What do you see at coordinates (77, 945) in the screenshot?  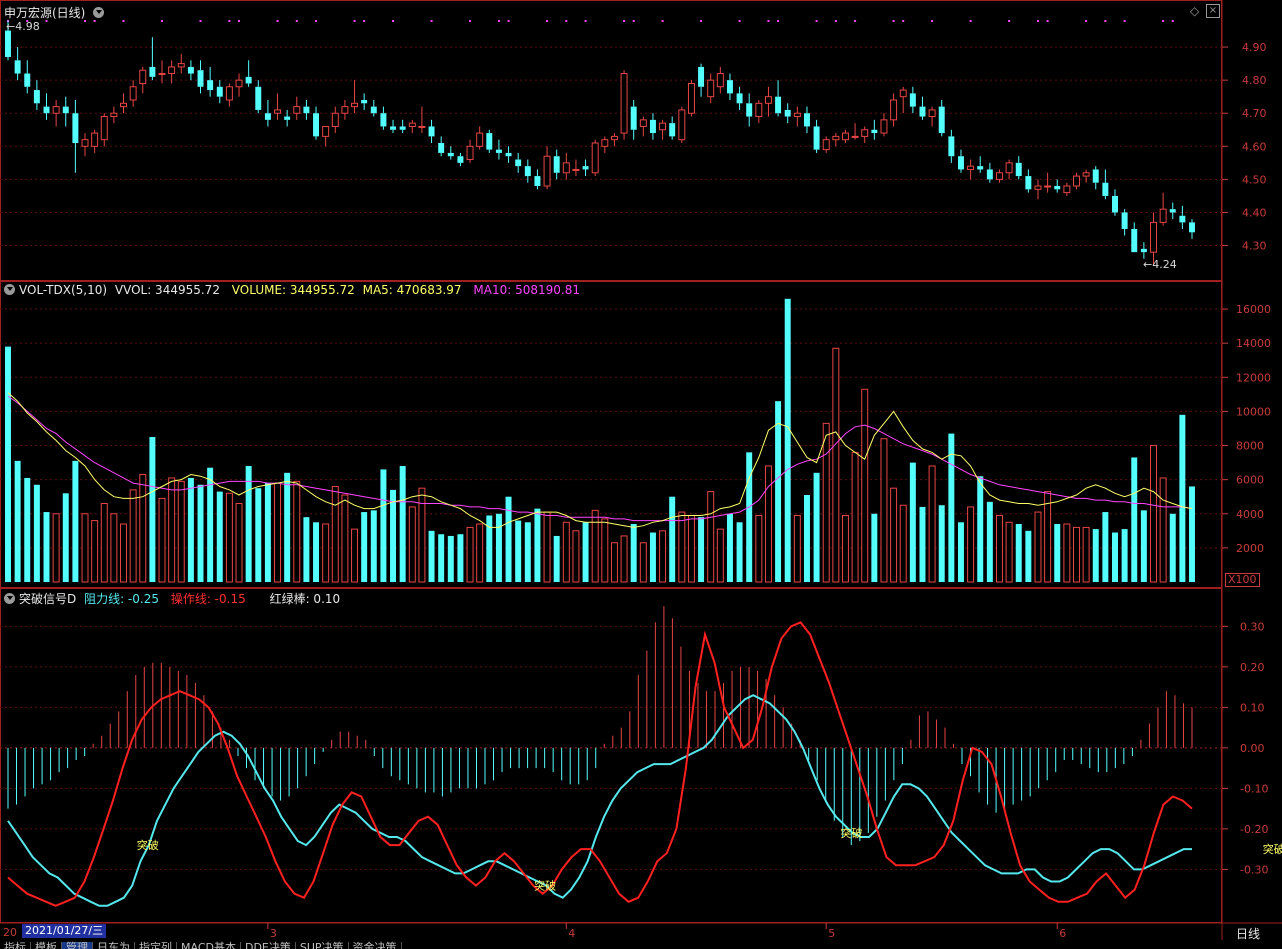 I see `indicator-tab: 管理` at bounding box center [77, 945].